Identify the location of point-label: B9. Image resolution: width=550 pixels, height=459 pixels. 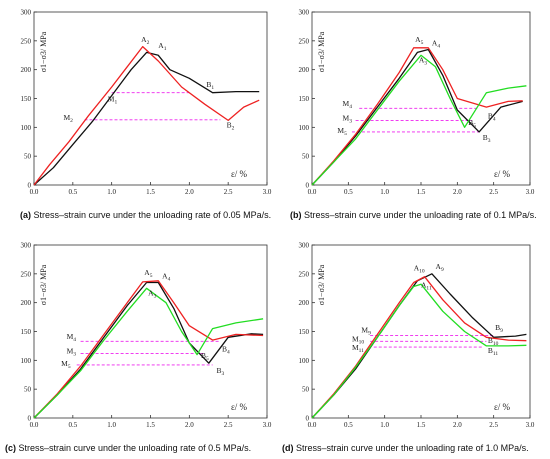
(499, 328).